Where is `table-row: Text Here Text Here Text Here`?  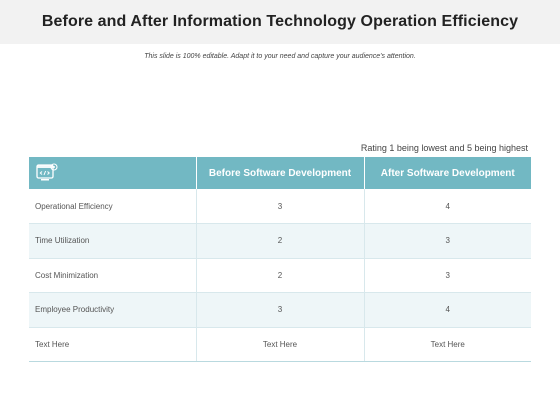
table-row: Text Here Text Here Text Here is located at coordinates (280, 344).